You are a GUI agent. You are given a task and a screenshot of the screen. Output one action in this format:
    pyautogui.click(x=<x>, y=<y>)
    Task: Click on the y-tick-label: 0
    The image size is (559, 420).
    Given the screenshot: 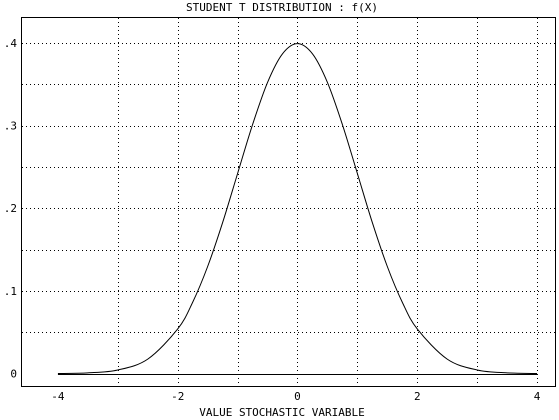 What is the action you would take?
    pyautogui.click(x=13, y=374)
    